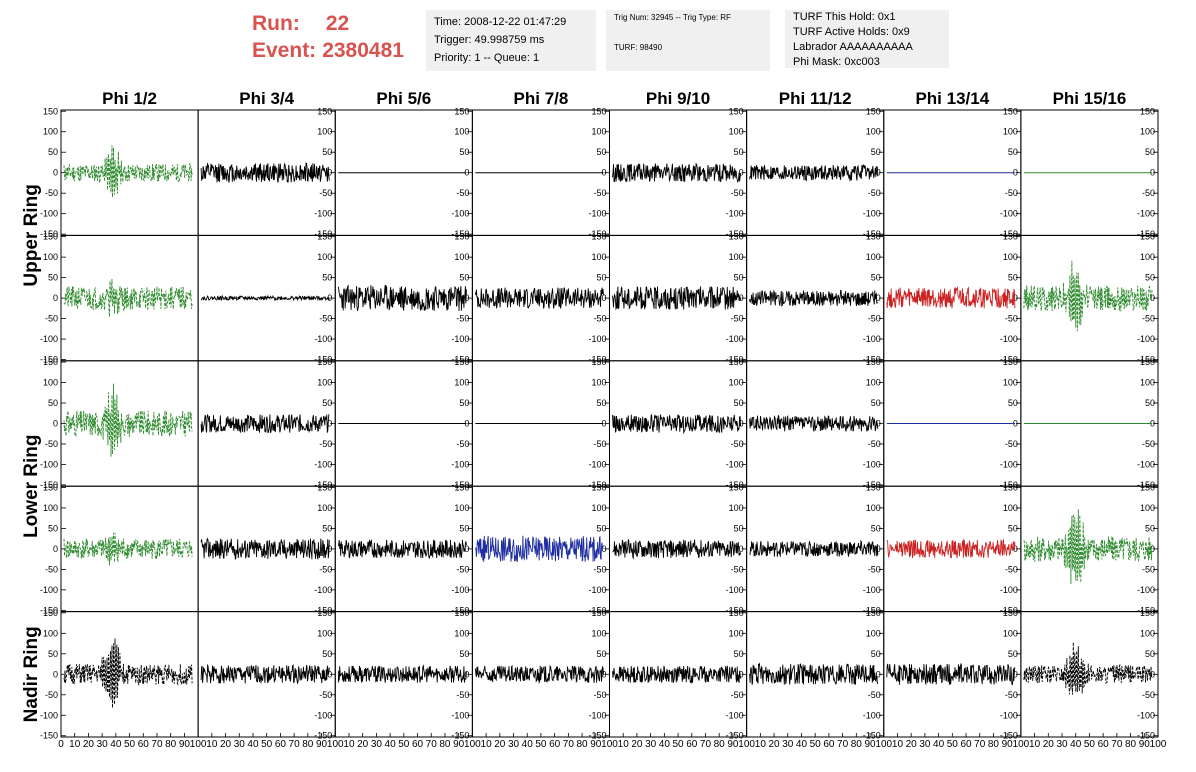 This screenshot has width=1196, height=772. I want to click on turf-active-holds-text: TURF Active Holds: 0x9, so click(851, 32).